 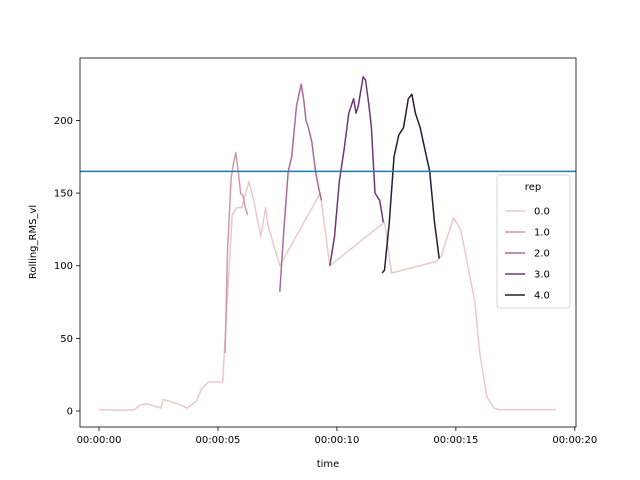 I want to click on series-line-1.0, so click(x=236, y=252).